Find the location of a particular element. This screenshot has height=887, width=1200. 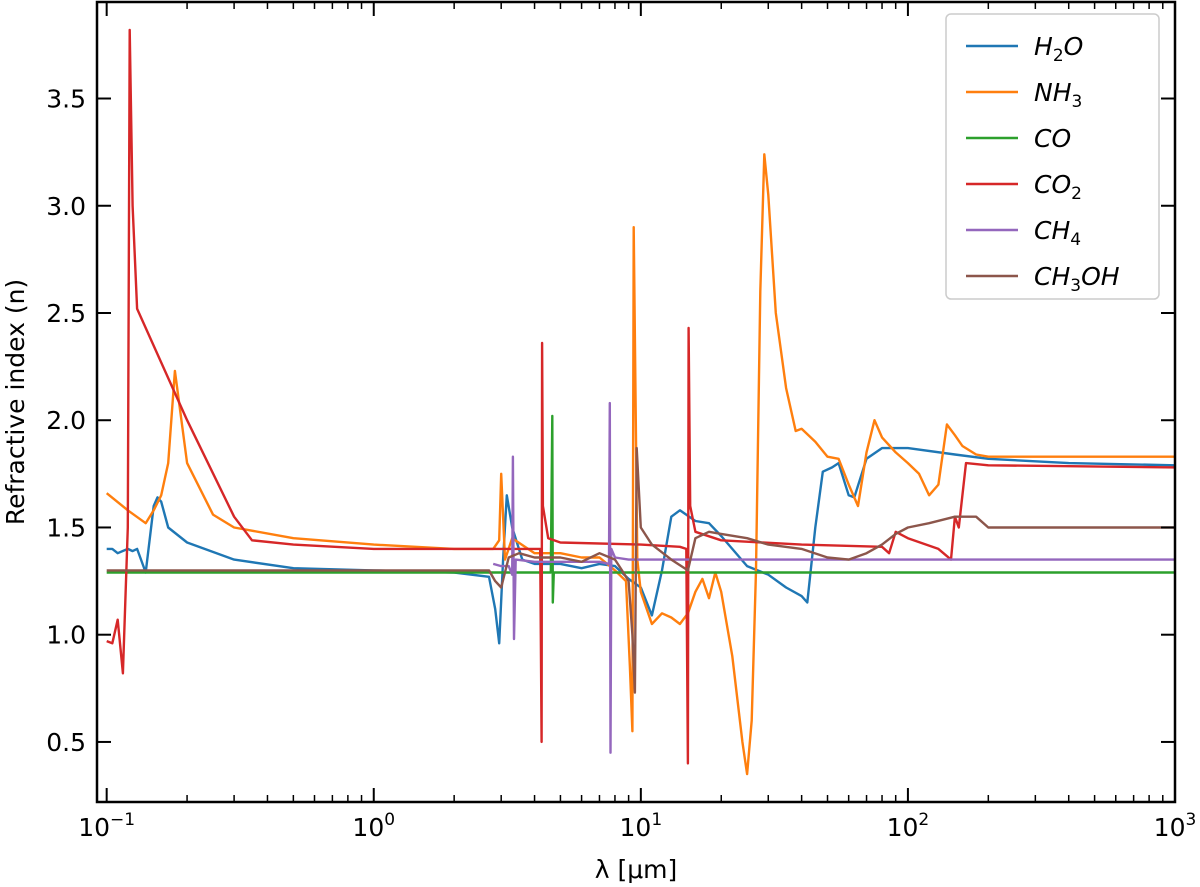

legend-label-5: CH3OH is located at coordinates (1077, 279).